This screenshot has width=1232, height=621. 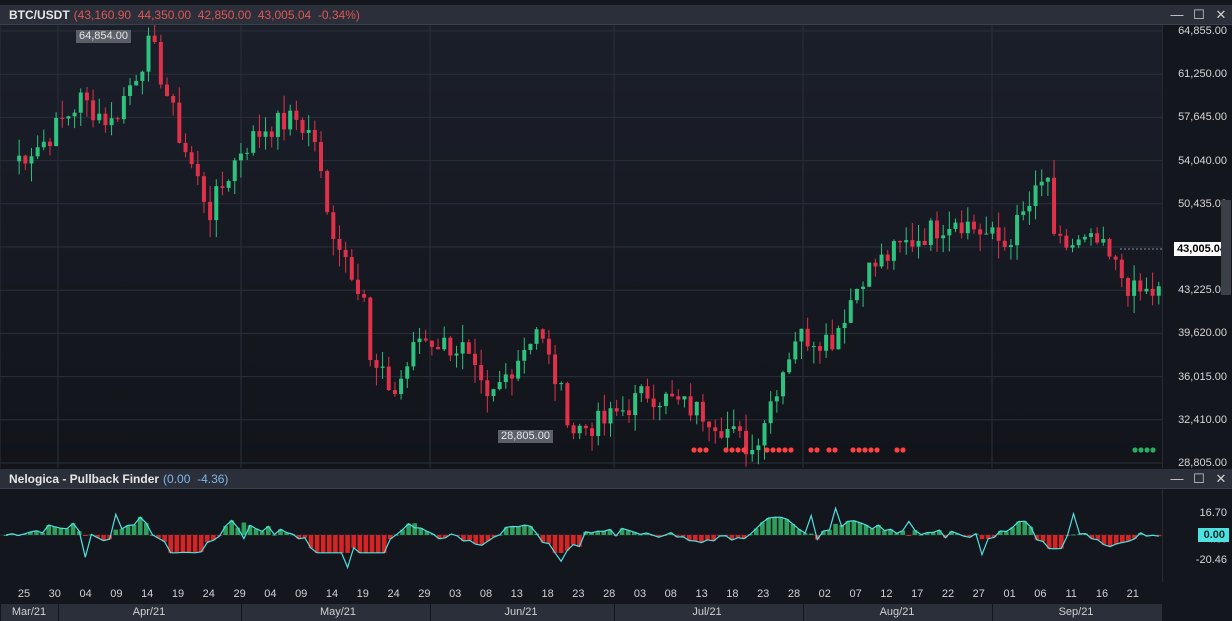 What do you see at coordinates (1040, 594) in the screenshot?
I see `date-tick-label: 06` at bounding box center [1040, 594].